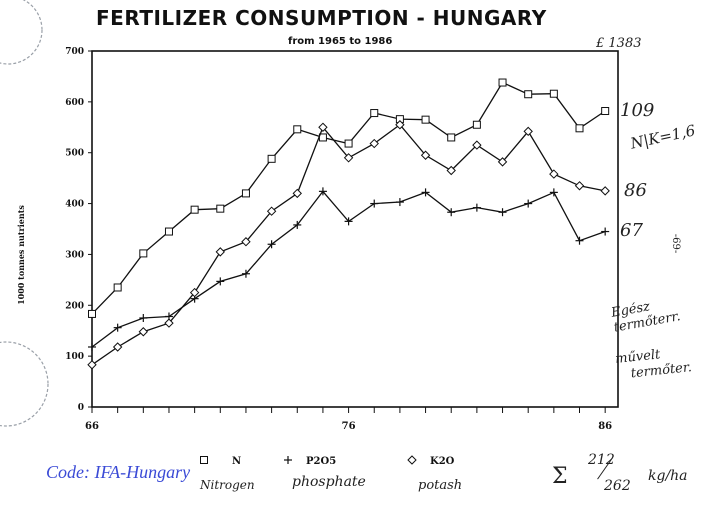 The image size is (702, 508). What do you see at coordinates (74, 154) in the screenshot?
I see `y-tick-label: 500` at bounding box center [74, 154].